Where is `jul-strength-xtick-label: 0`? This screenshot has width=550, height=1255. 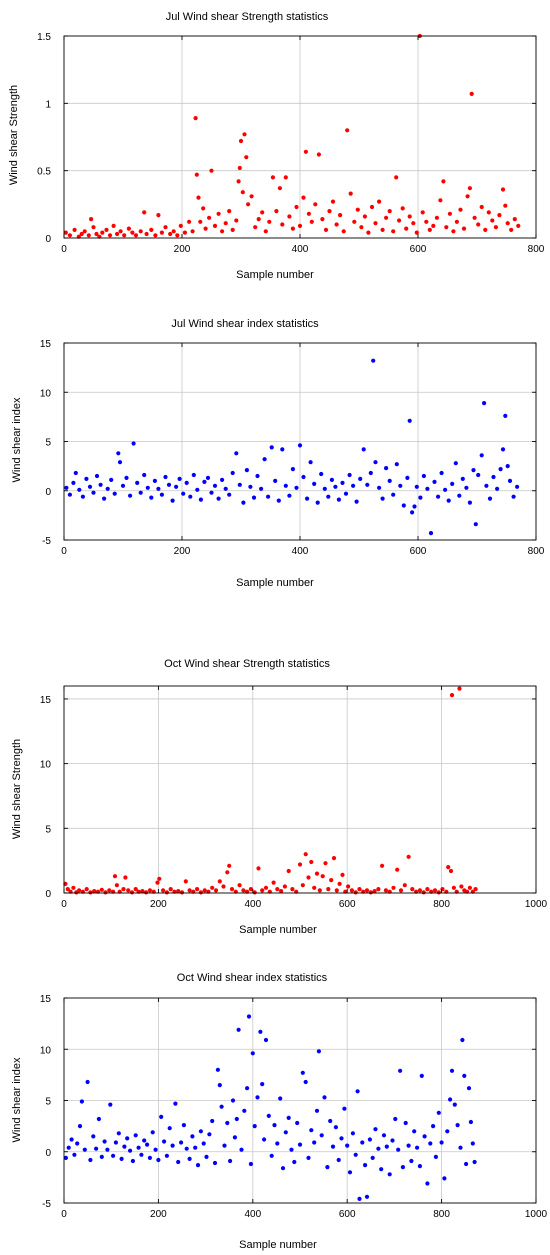 jul-strength-xtick-label: 0 is located at coordinates (64, 249).